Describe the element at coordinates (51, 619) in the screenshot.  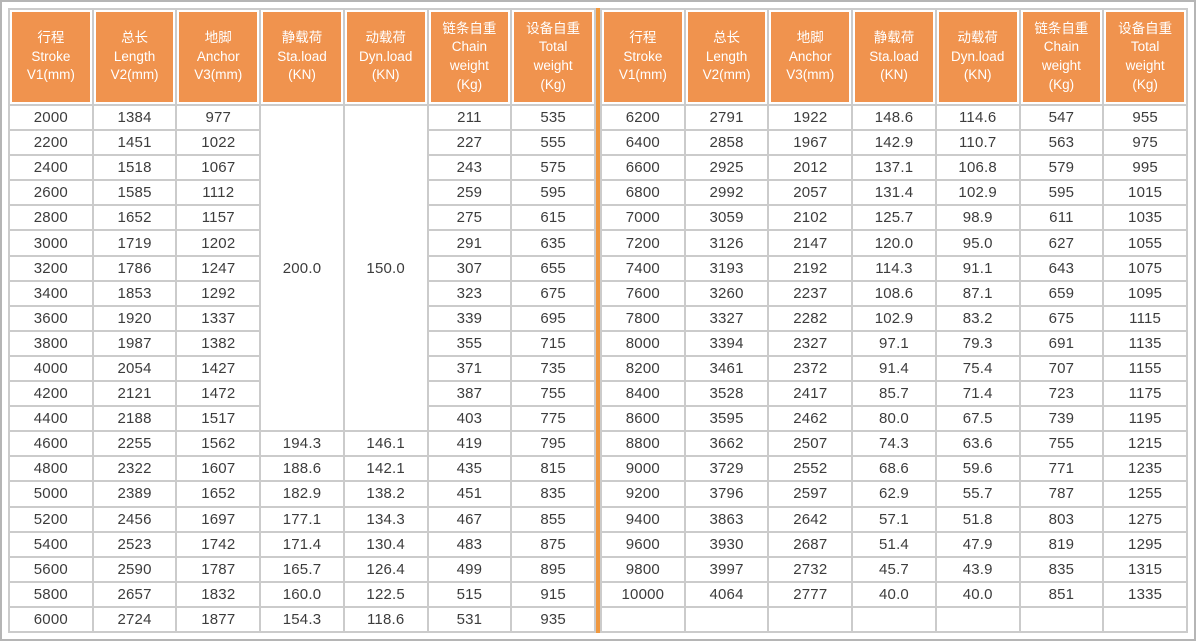
I see `table-cell: 6000` at that location.